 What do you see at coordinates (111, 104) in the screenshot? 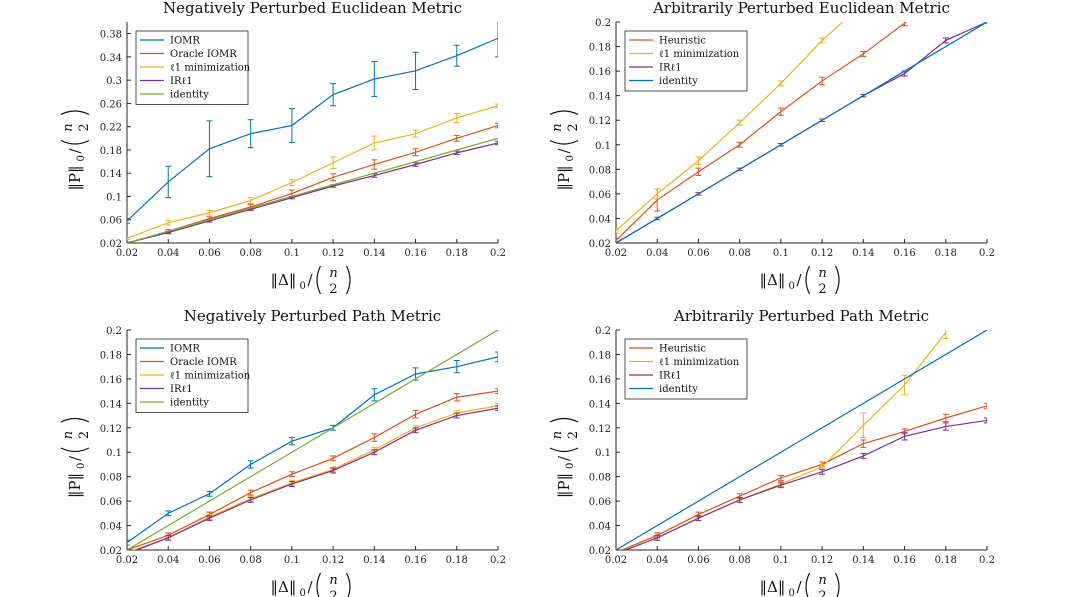
I see `y-tick-label: 0.26` at bounding box center [111, 104].